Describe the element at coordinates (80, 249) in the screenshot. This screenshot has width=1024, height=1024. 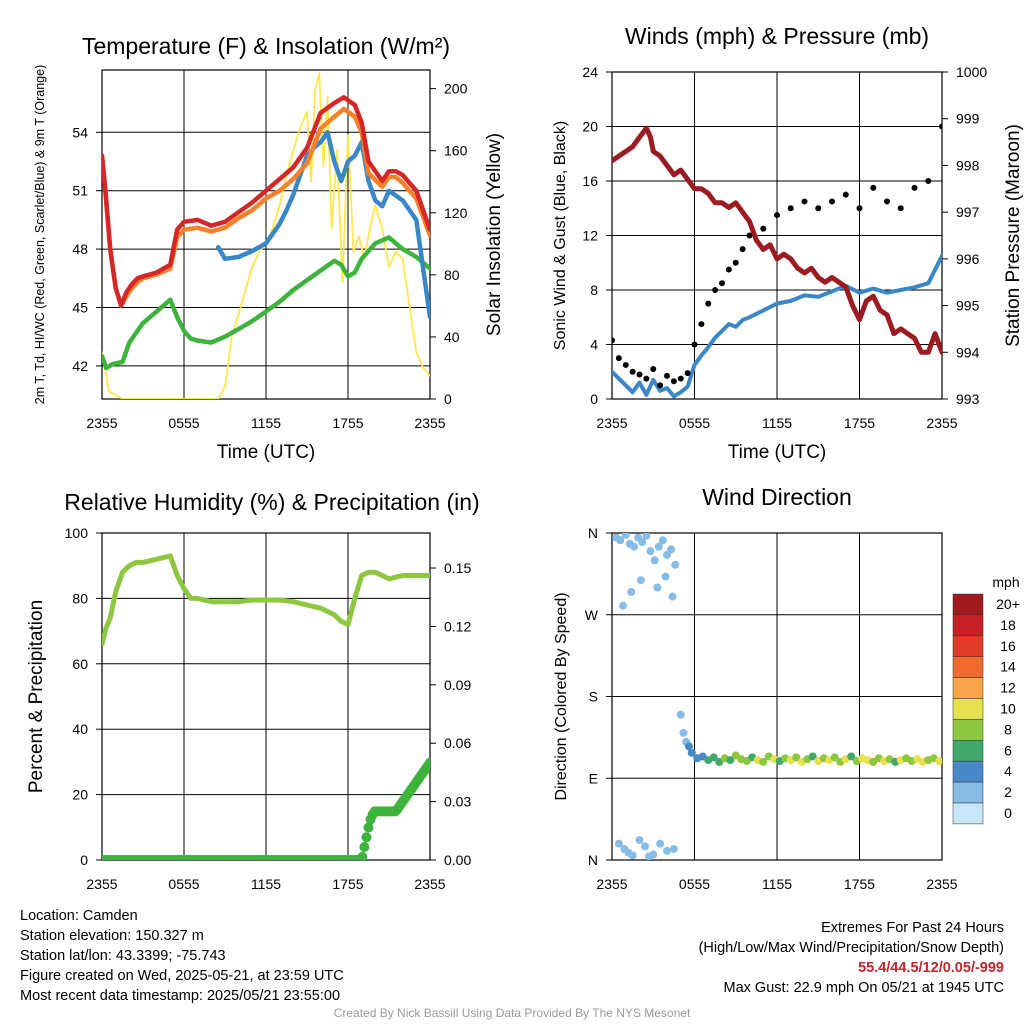
I see `y-tick-label: 48` at that location.